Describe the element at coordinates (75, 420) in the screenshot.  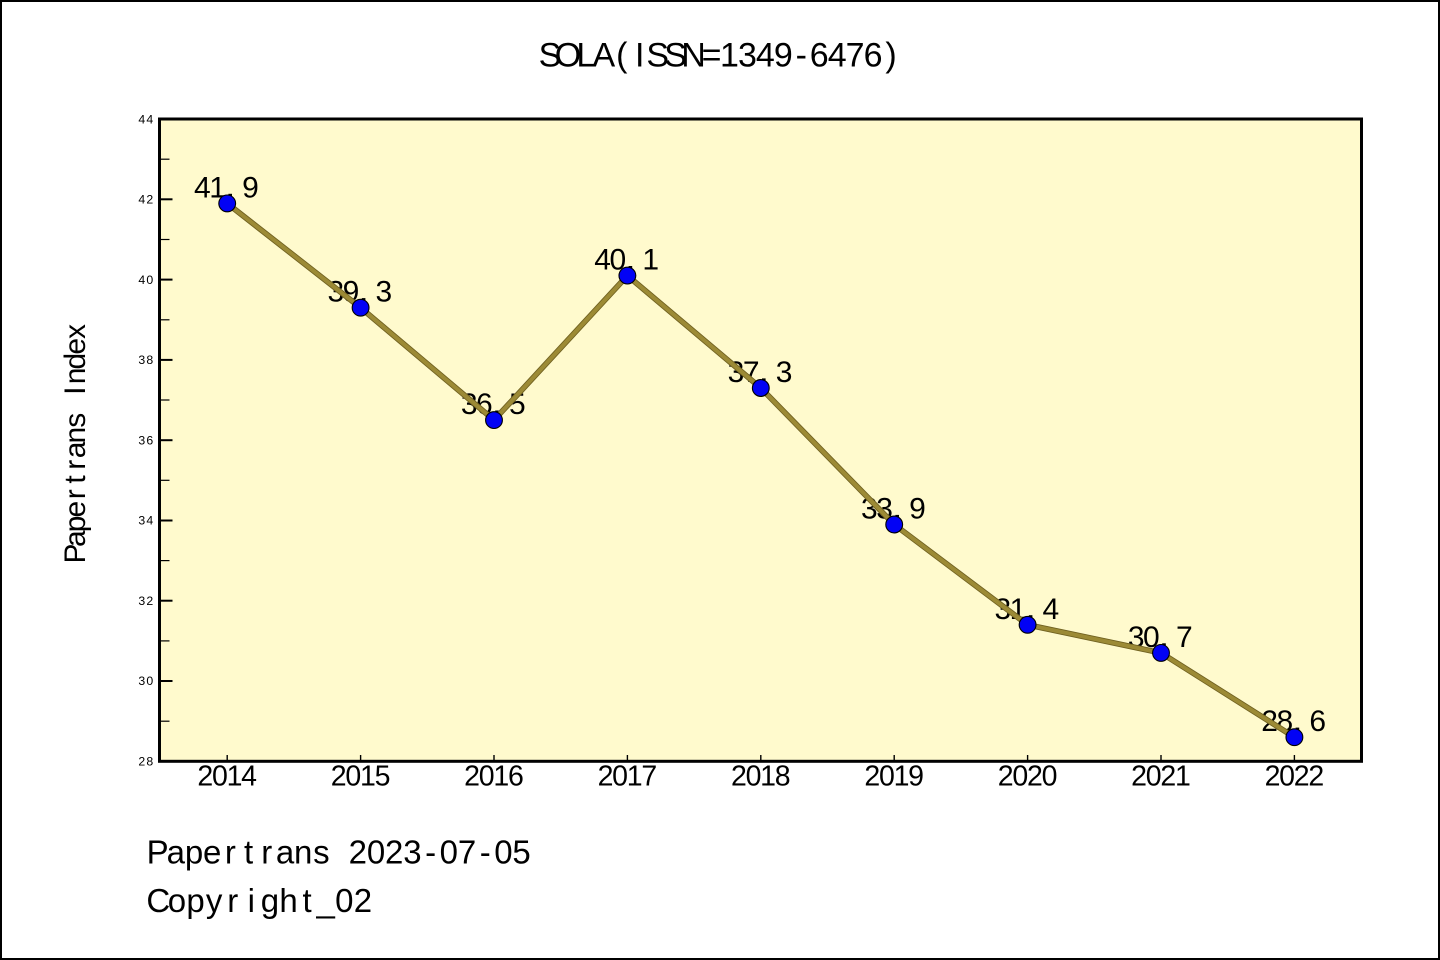
I see `svg-text: s` at that location.